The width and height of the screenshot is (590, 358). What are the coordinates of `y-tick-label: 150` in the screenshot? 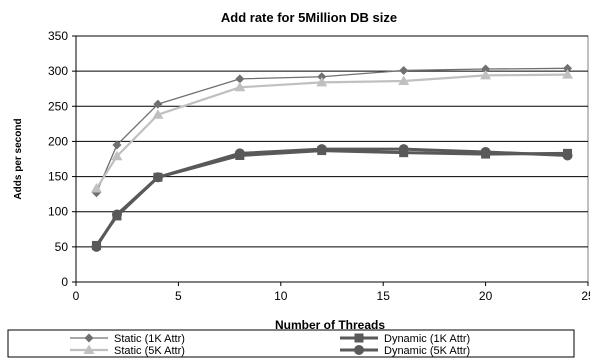 It's located at (58, 177).